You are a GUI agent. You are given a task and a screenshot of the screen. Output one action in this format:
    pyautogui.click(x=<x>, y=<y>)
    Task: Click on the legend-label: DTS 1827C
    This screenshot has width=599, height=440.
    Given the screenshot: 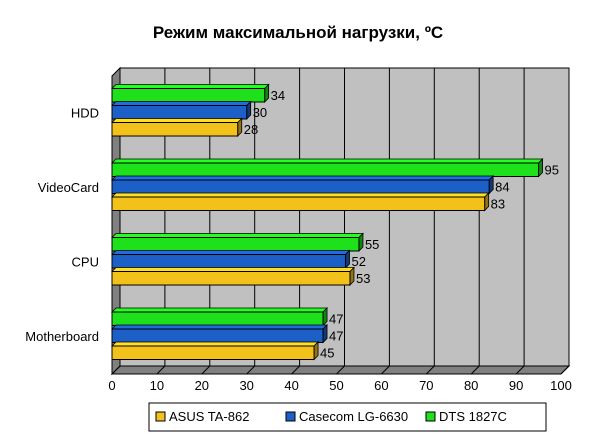 What is the action you would take?
    pyautogui.click(x=473, y=416)
    